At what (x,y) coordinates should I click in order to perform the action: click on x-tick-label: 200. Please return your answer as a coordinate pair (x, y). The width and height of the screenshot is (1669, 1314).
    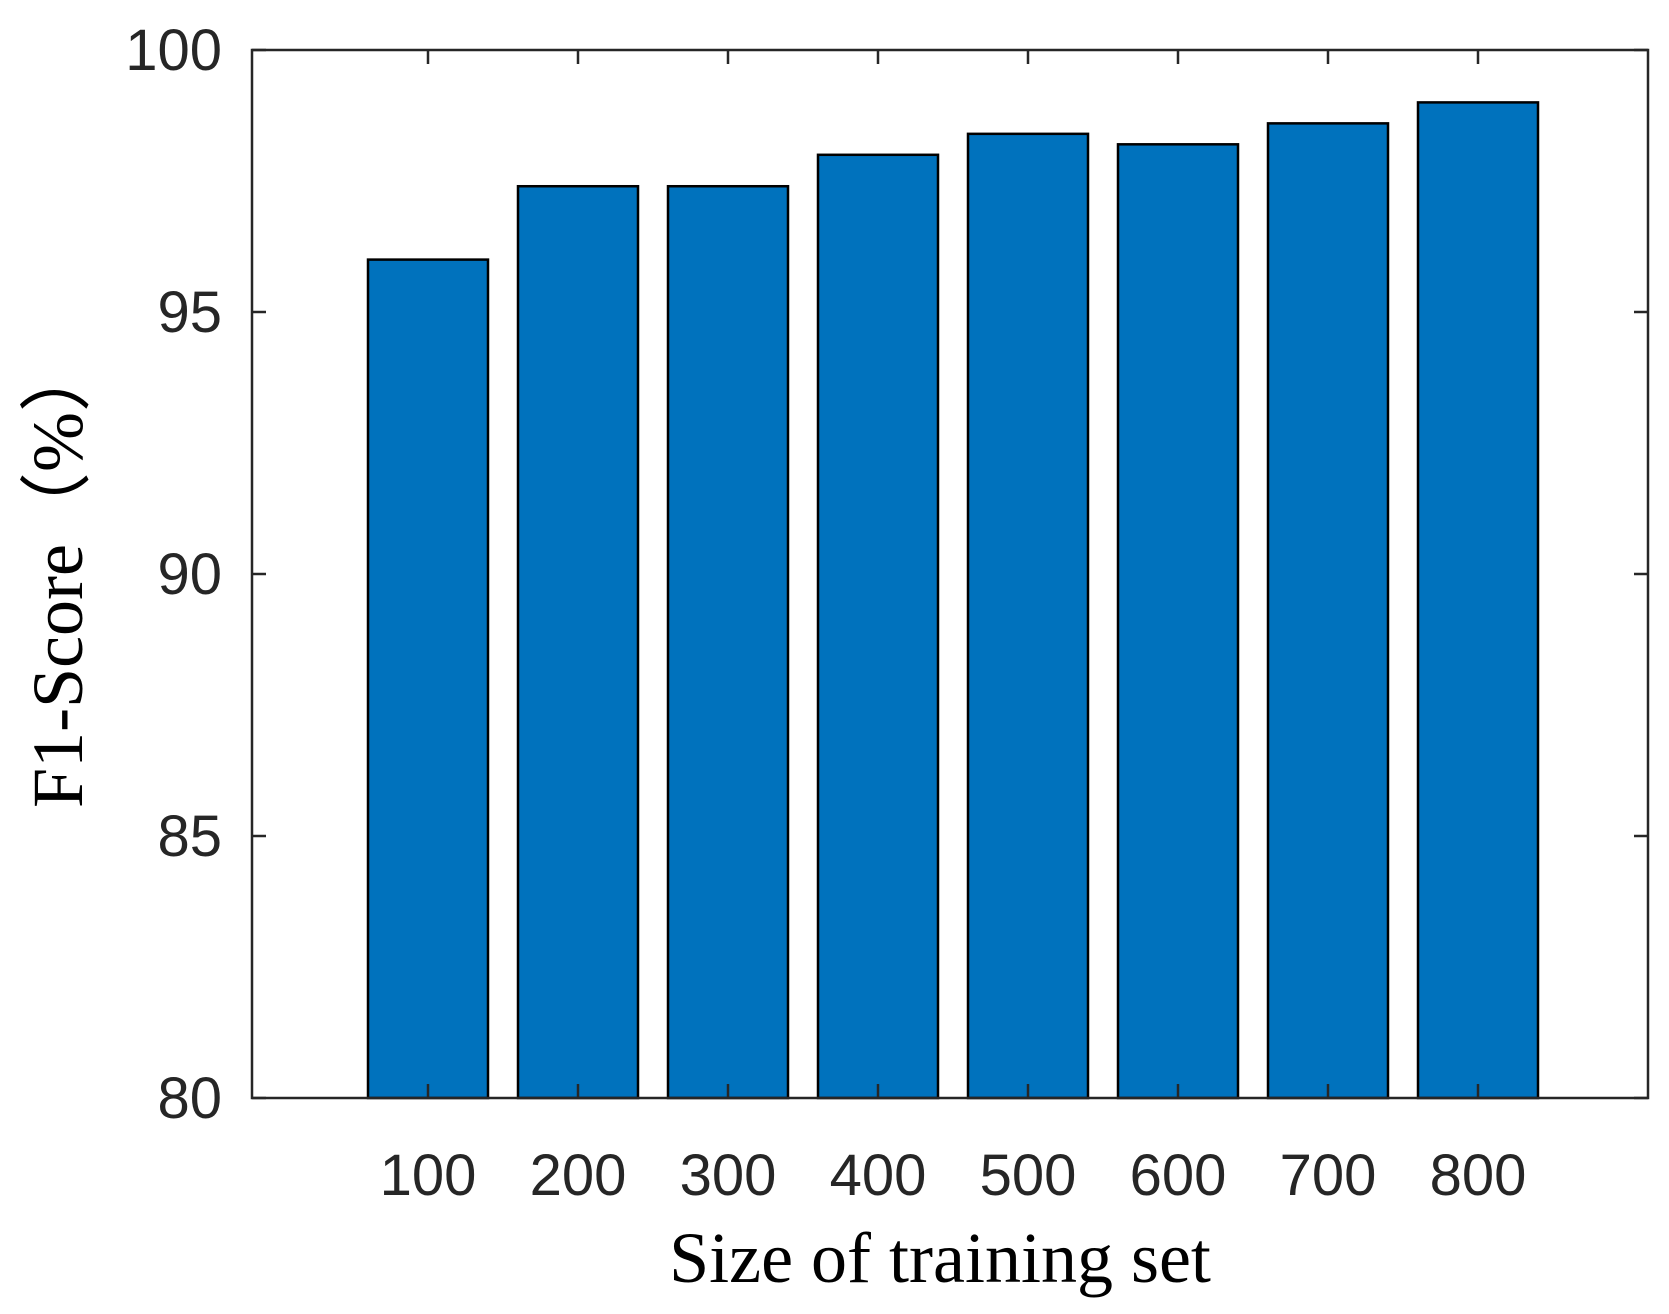
    Looking at the image, I should click on (578, 1175).